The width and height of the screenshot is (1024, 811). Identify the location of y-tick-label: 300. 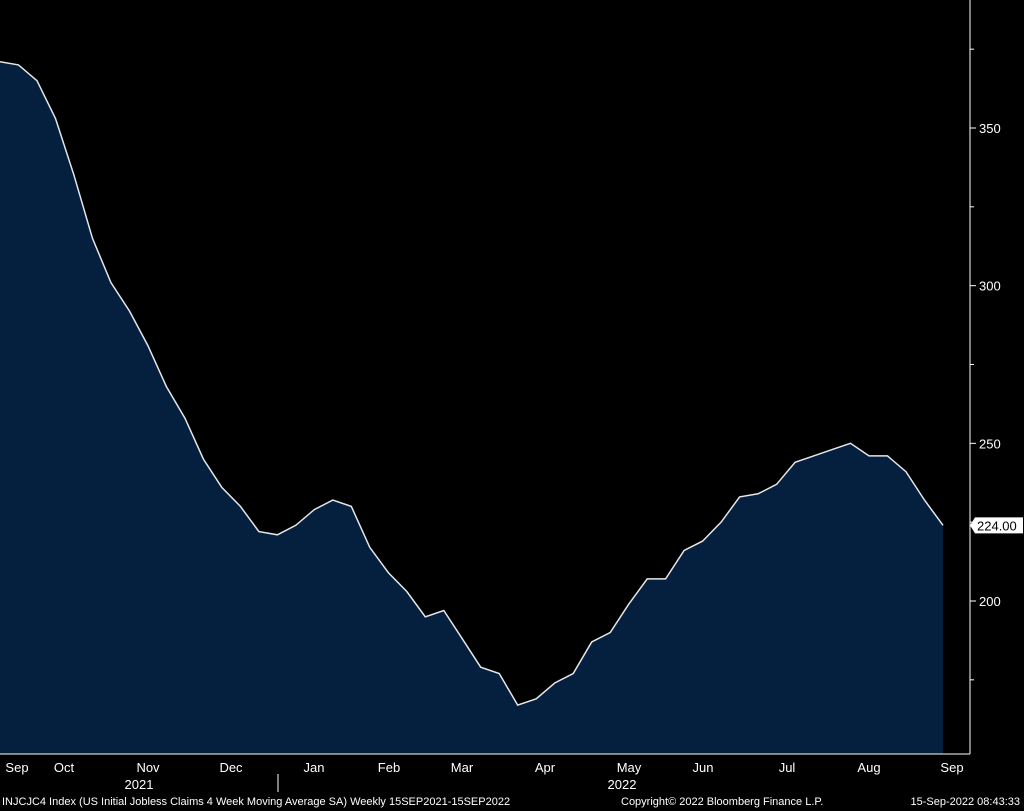
(990, 286).